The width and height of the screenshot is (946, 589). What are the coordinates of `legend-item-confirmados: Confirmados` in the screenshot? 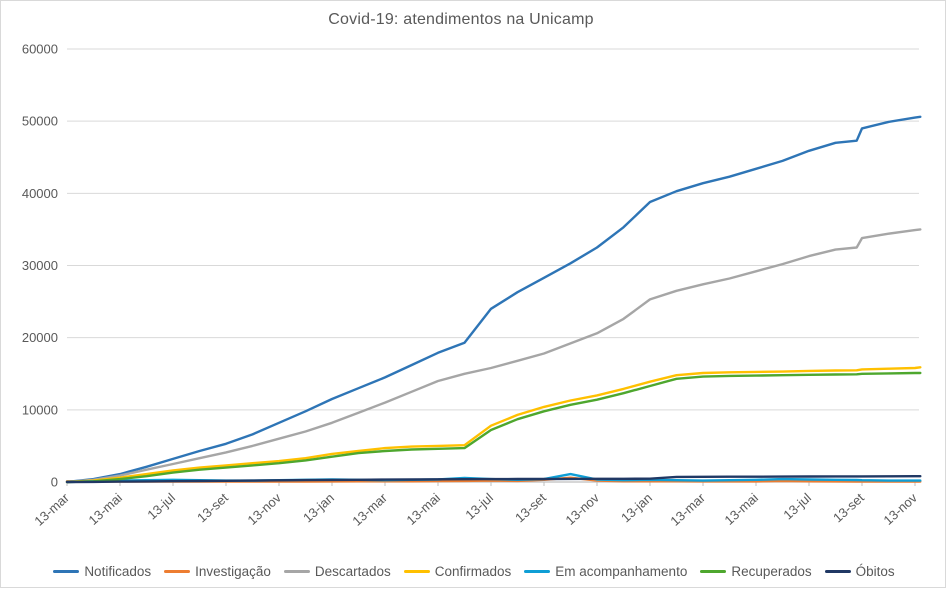 It's located at (457, 571).